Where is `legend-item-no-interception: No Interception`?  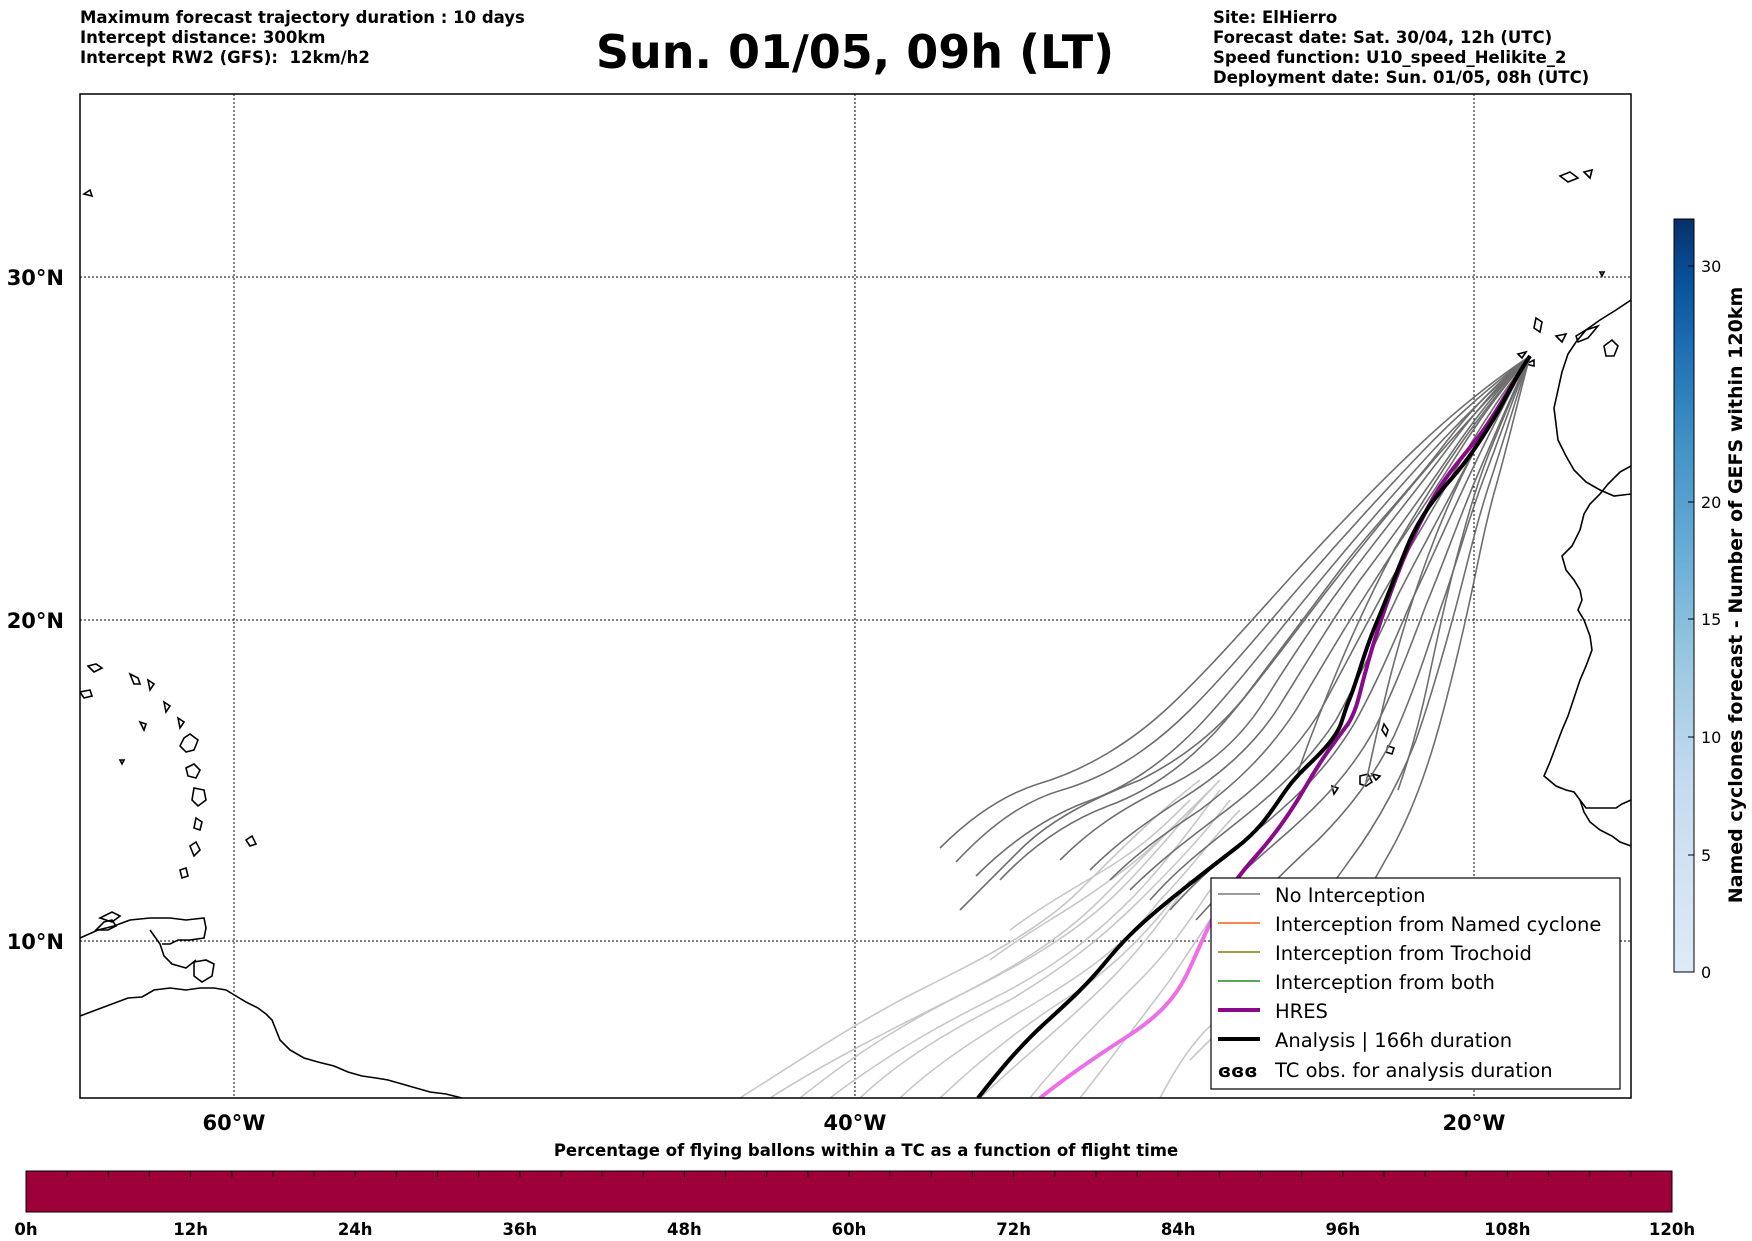 legend-item-no-interception: No Interception is located at coordinates (1322, 895).